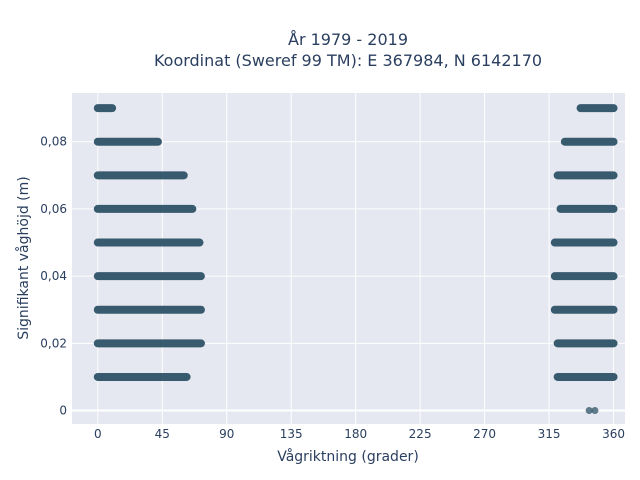 The width and height of the screenshot is (640, 480). Describe the element at coordinates (53, 209) in the screenshot. I see `y-tick-label: 0,06` at that location.